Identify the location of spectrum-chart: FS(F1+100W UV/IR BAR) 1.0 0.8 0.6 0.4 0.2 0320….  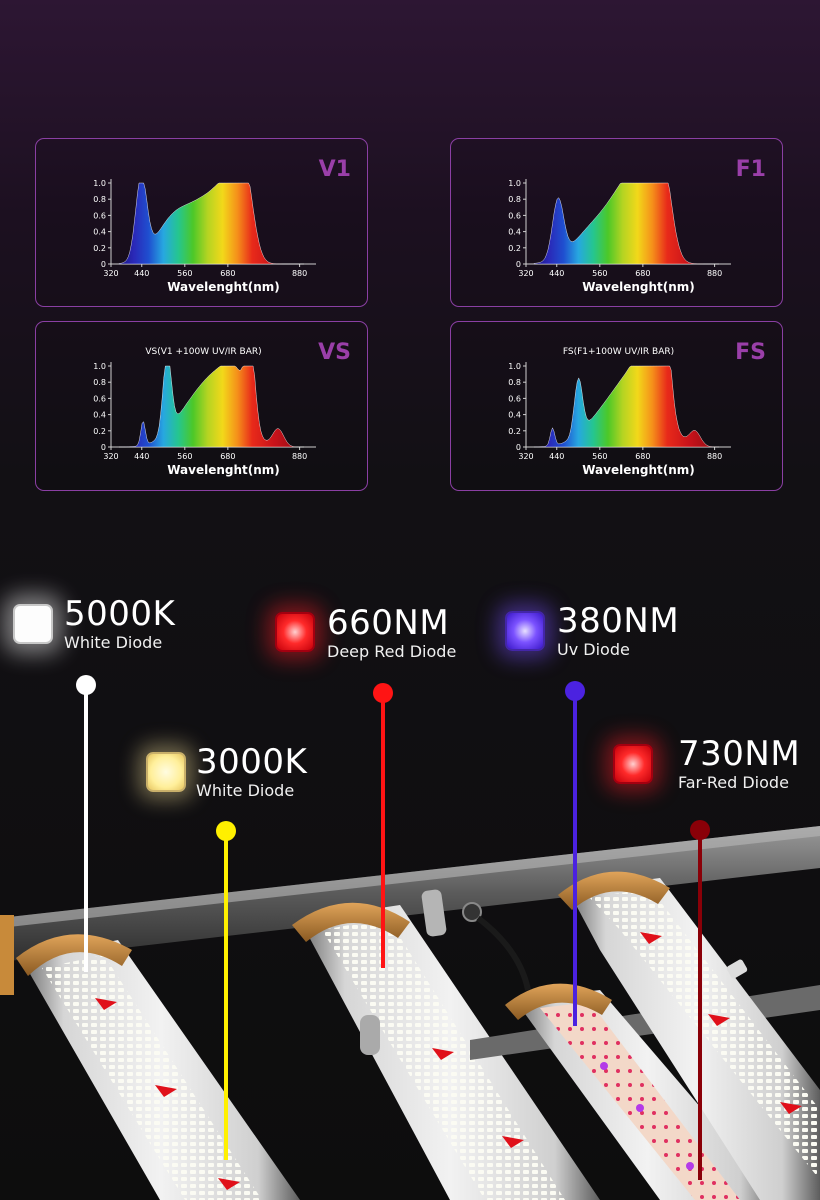
(619, 412).